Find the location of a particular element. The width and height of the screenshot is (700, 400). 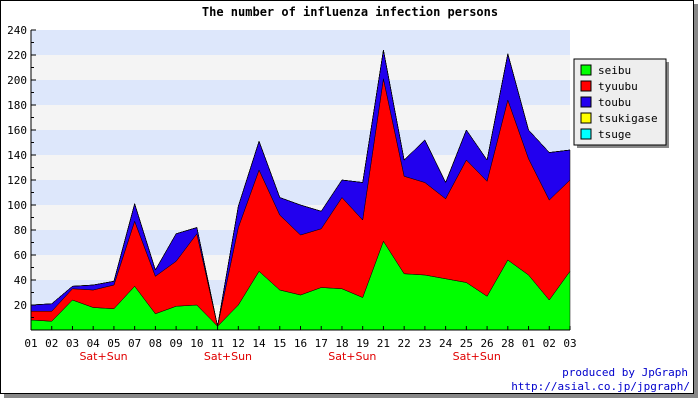

x-tick-label: 24 is located at coordinates (446, 343).